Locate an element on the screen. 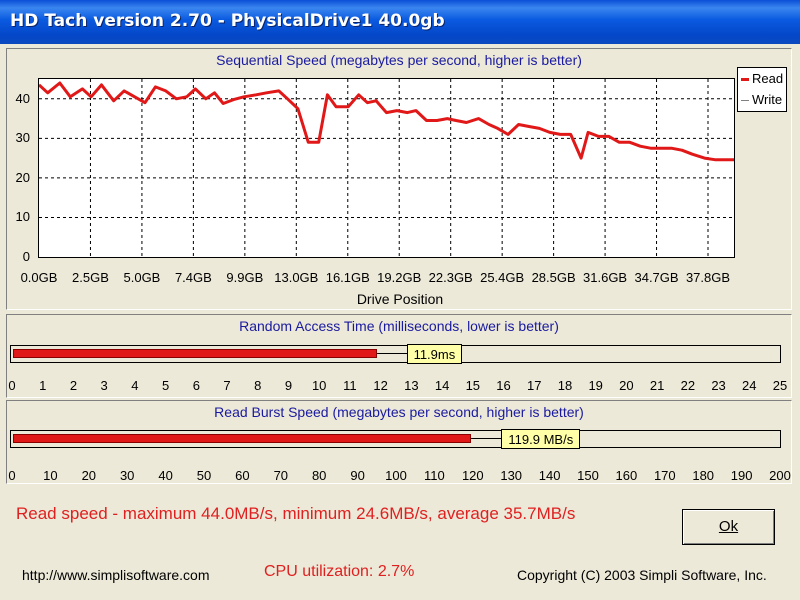 This screenshot has height=600, width=800. scale-tick-label: 120 is located at coordinates (472, 475).